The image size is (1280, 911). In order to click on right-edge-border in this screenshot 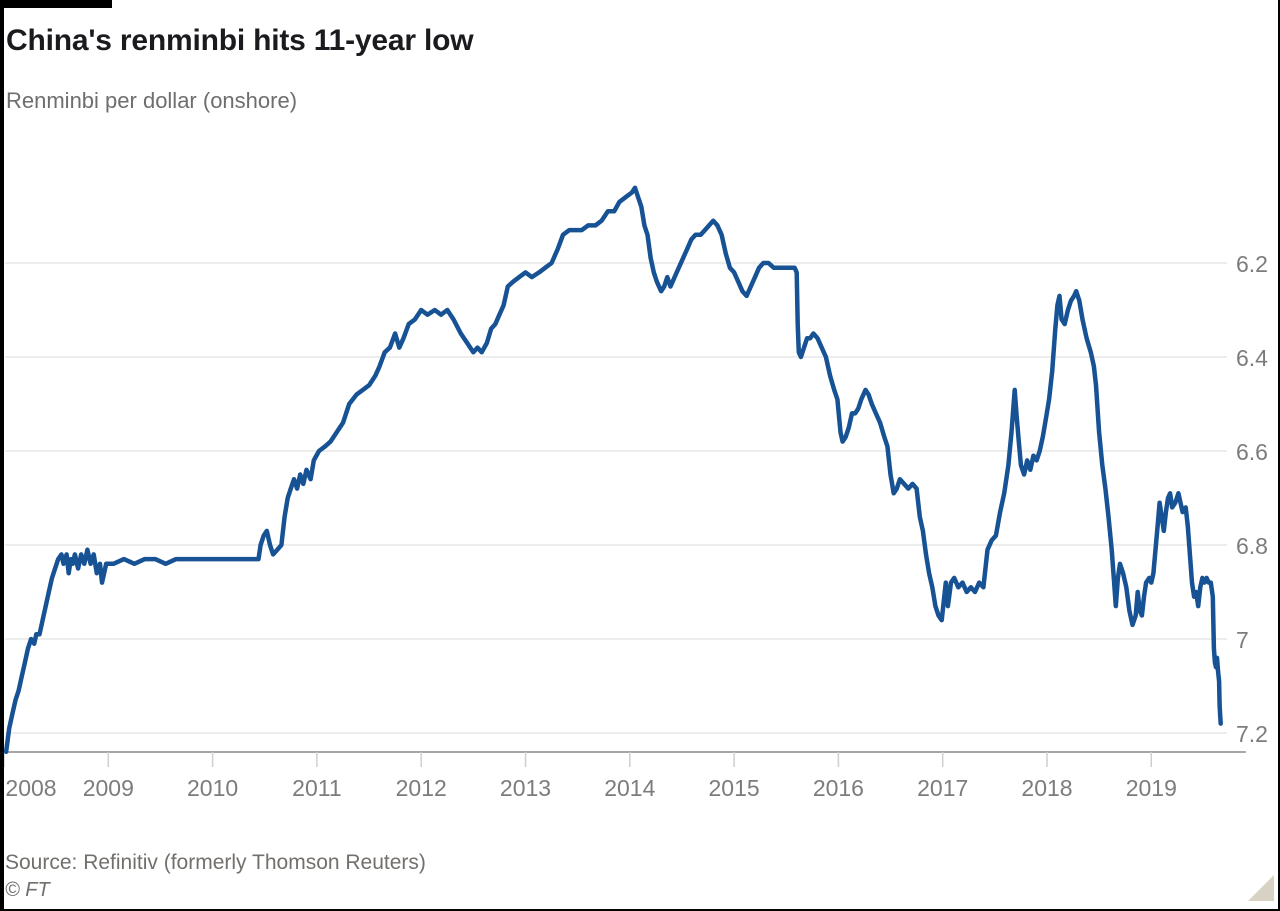, I will do `click(1279, 455)`.